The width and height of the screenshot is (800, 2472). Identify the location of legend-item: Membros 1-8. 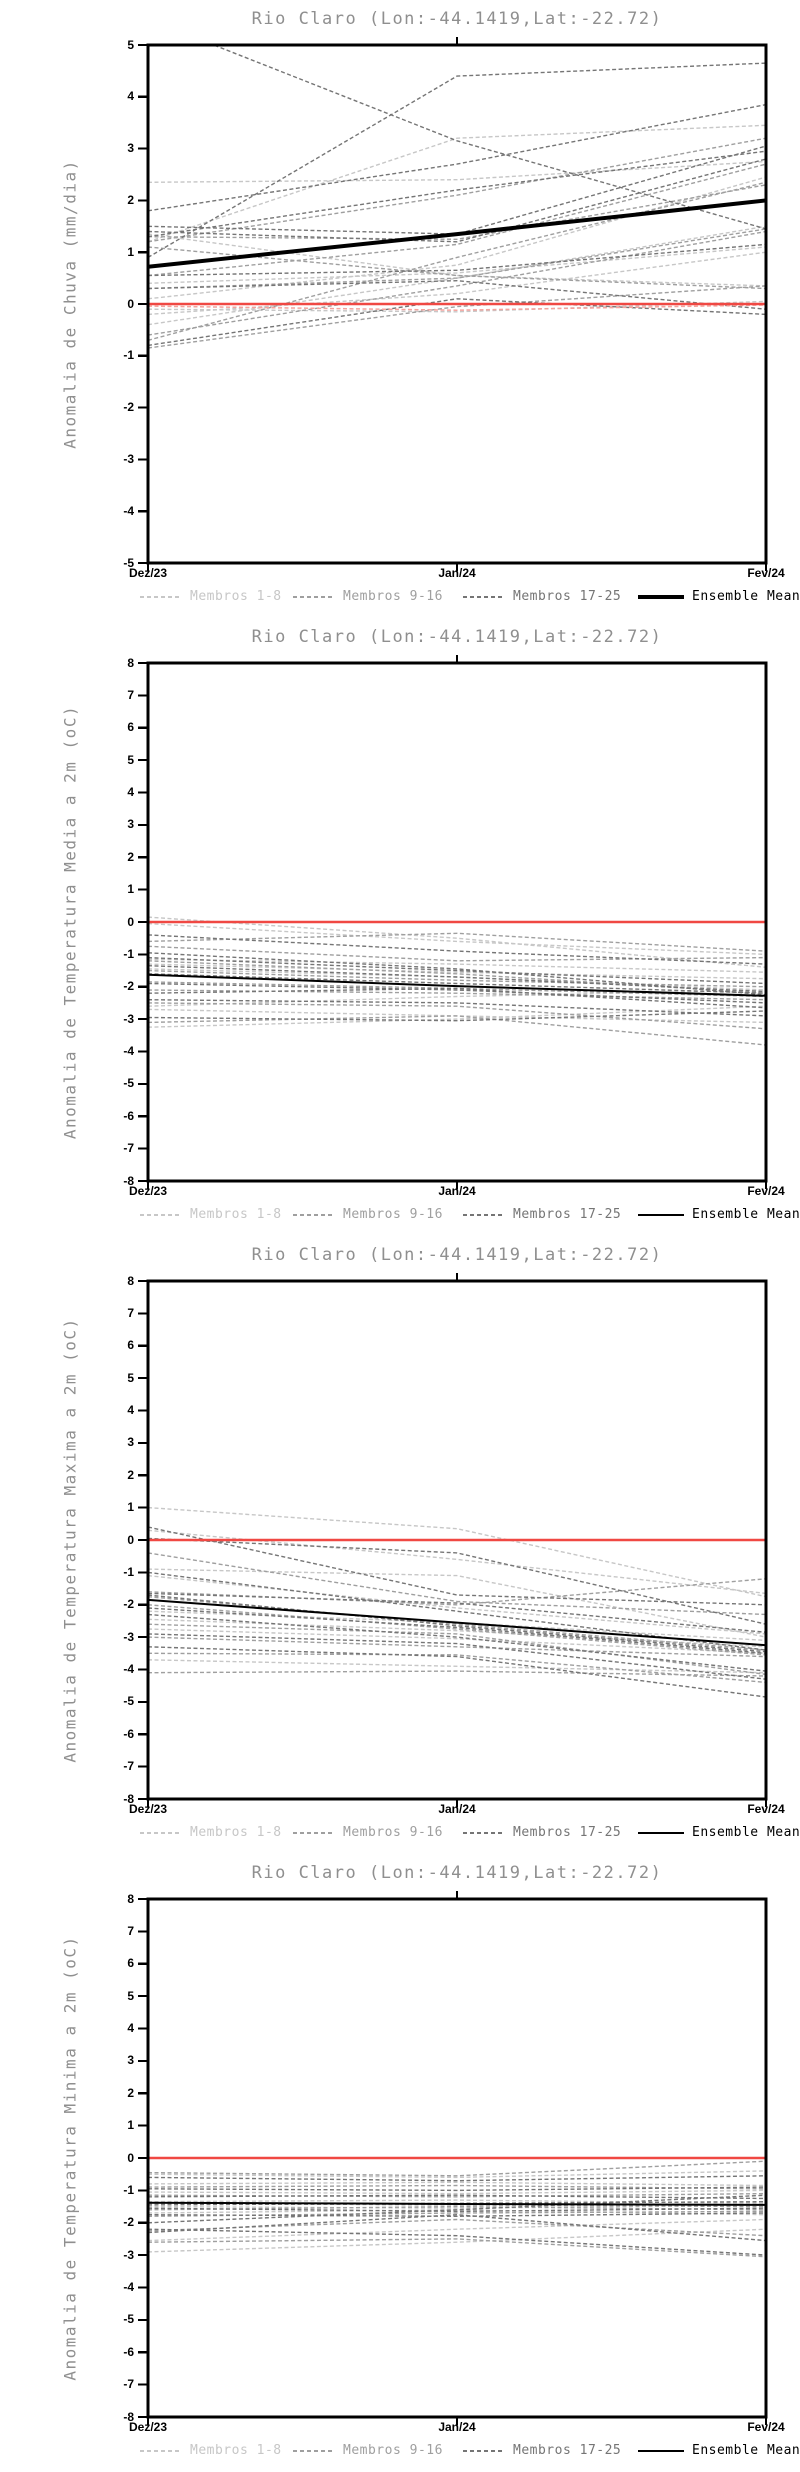
(211, 1833).